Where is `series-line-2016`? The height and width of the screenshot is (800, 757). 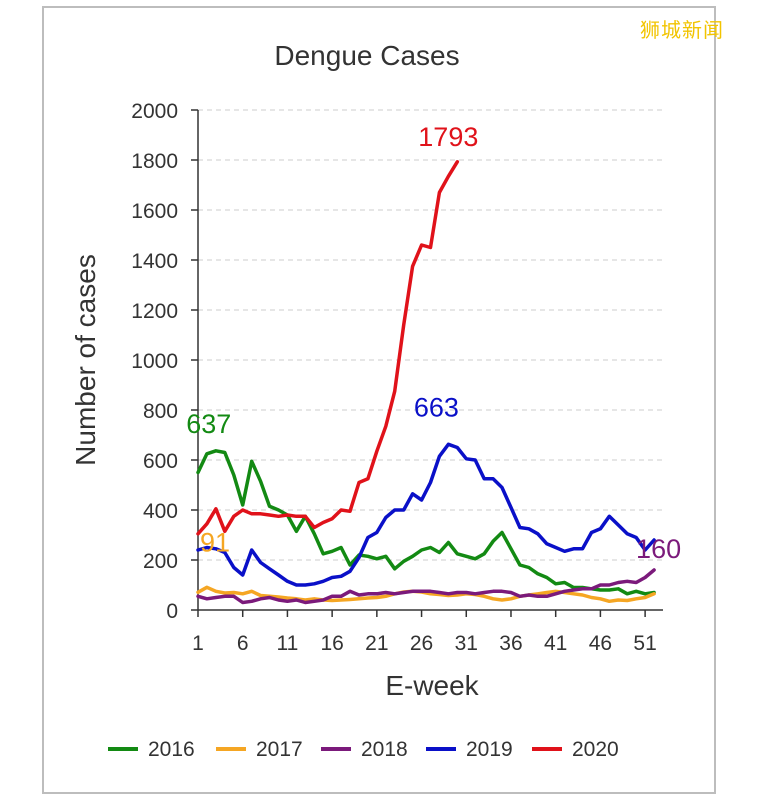
series-line-2016 is located at coordinates (426, 522).